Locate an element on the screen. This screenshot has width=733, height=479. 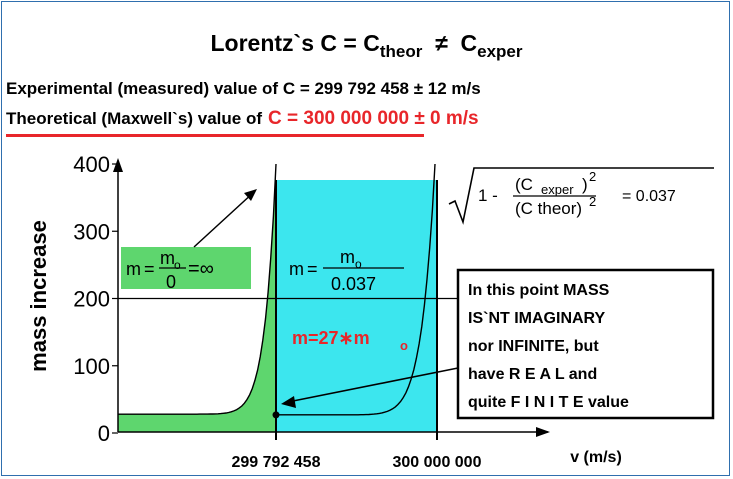
theoretical-value: C = 300 000 000 ± 0 m/s is located at coordinates (373, 118).